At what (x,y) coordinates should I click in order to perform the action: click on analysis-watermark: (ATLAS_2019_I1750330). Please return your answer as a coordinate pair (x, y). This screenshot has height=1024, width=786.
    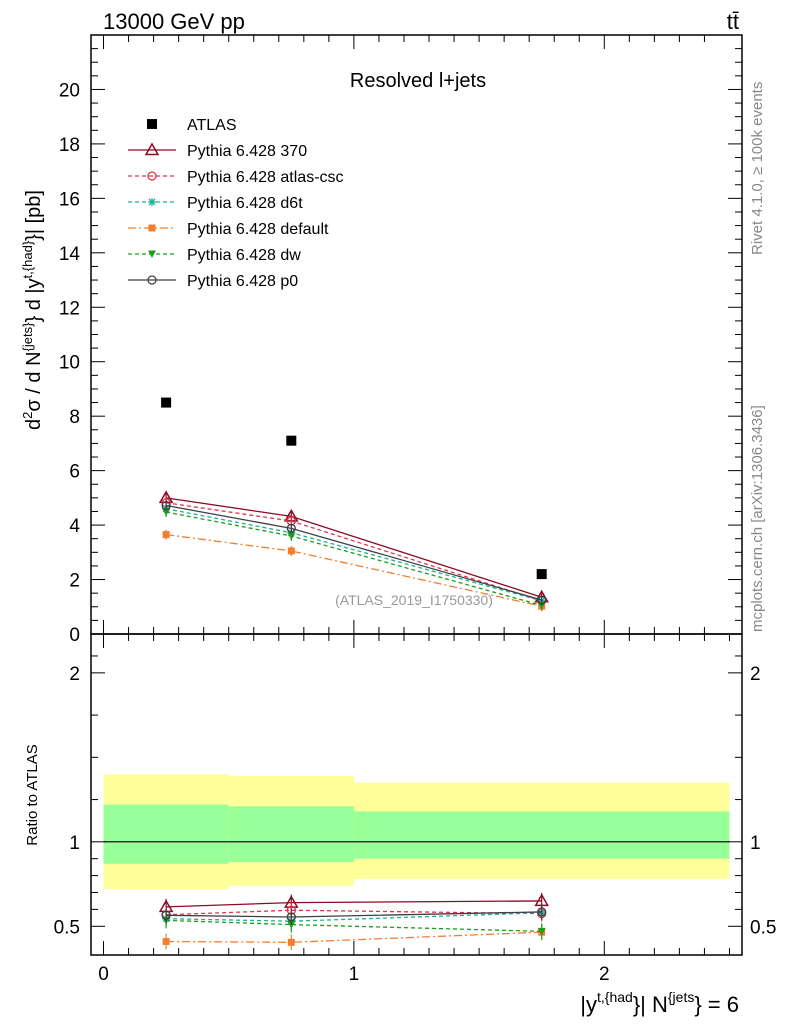
    Looking at the image, I should click on (414, 600).